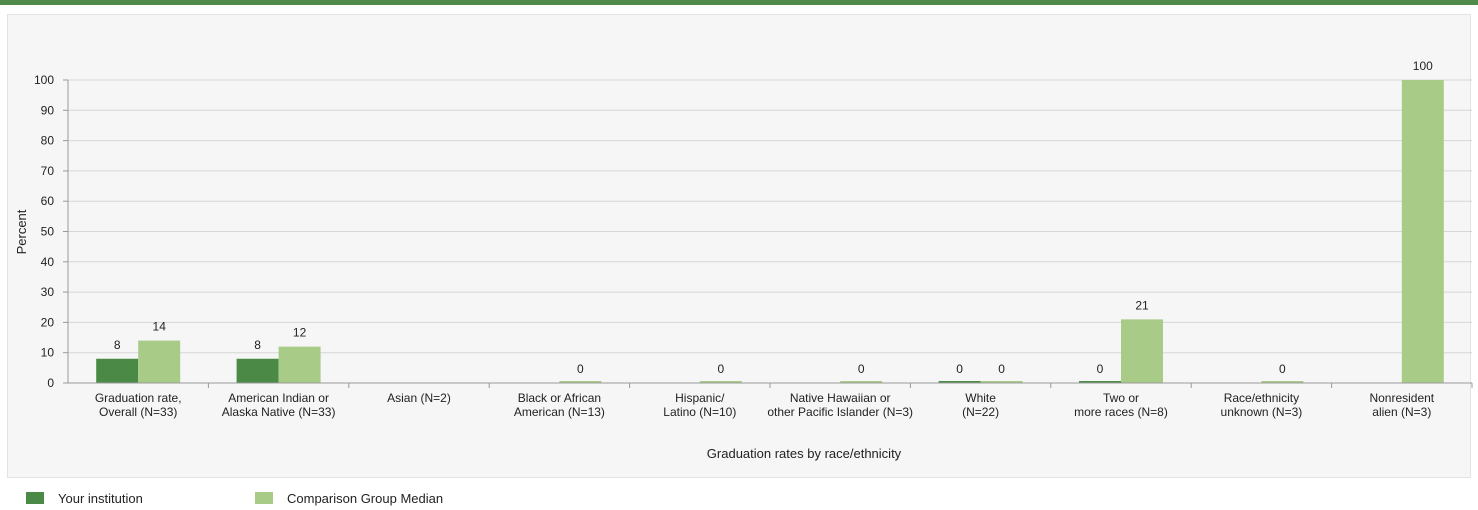 This screenshot has height=510, width=1478. What do you see at coordinates (739, 498) in the screenshot?
I see `legend: Your institution Comparison Group Median` at bounding box center [739, 498].